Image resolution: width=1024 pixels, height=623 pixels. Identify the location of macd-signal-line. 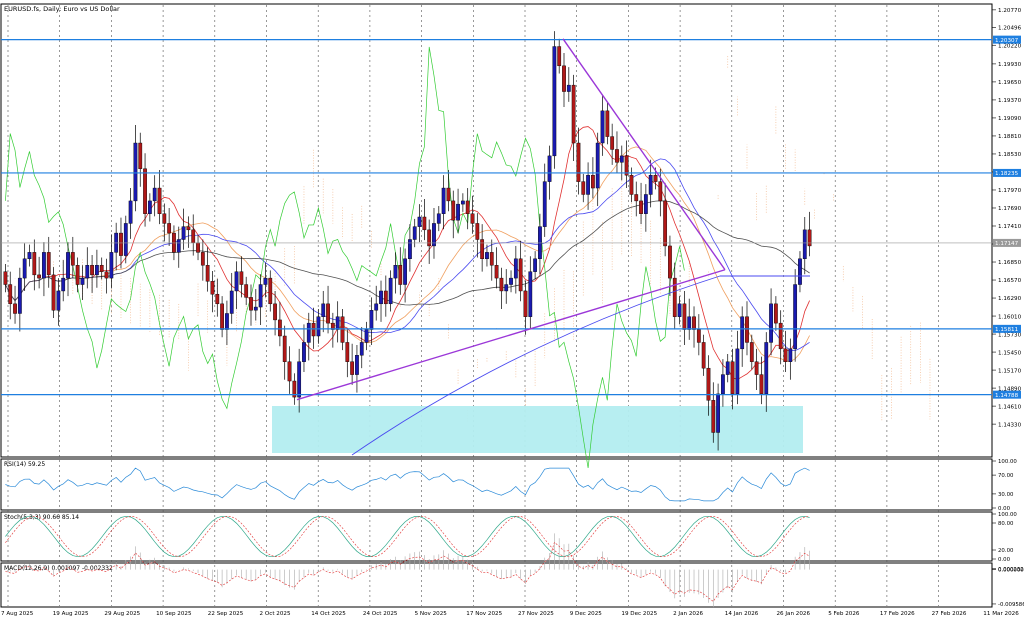
(407, 571).